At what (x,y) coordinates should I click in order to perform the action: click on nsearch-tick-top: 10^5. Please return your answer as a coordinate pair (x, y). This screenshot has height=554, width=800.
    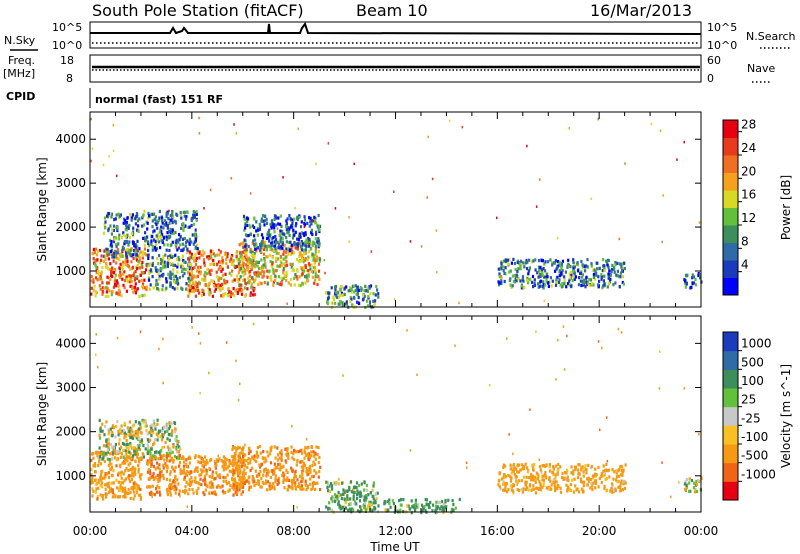
    Looking at the image, I should click on (722, 27).